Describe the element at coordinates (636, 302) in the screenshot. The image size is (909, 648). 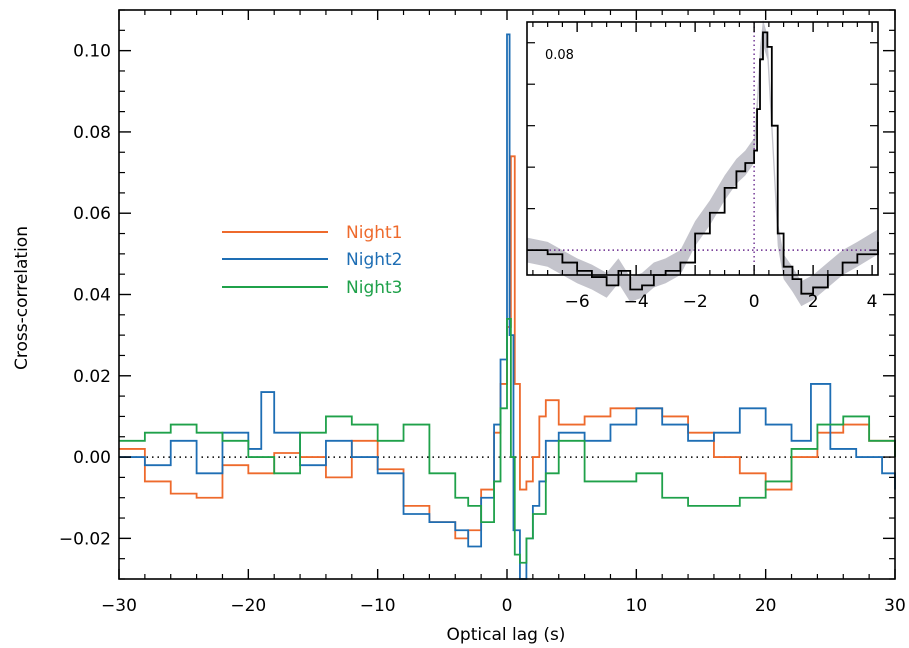
I see `inset-x-tick-label: −4` at that location.